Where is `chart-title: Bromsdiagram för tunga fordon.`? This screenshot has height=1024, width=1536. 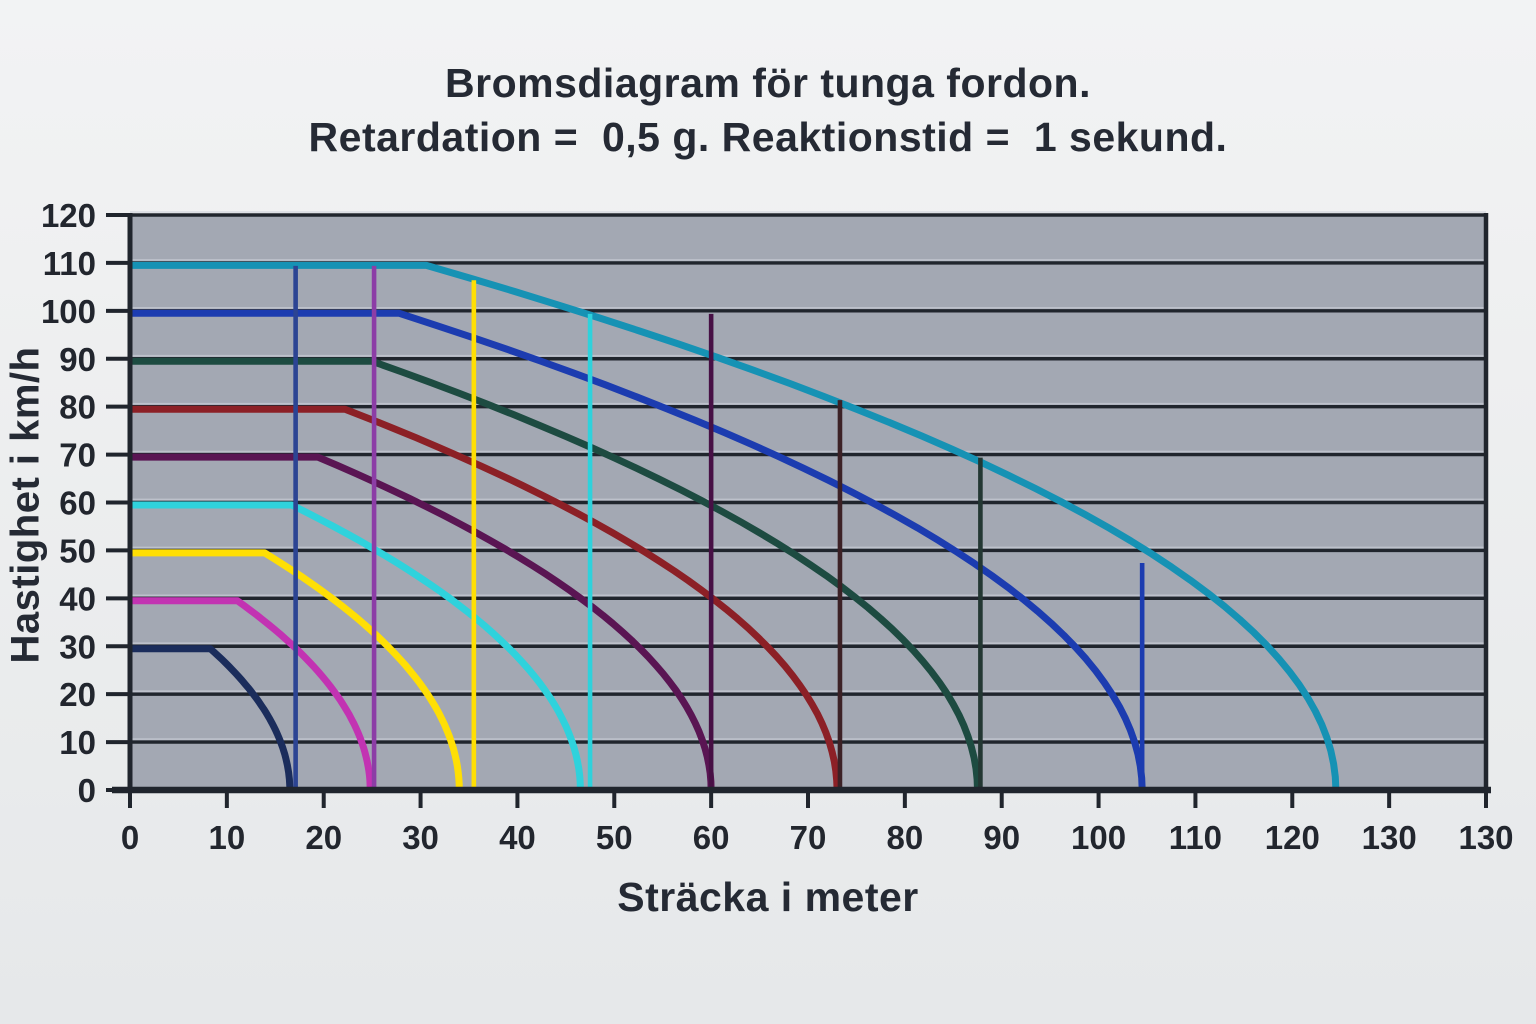 chart-title: Bromsdiagram för tunga fordon. is located at coordinates (768, 83).